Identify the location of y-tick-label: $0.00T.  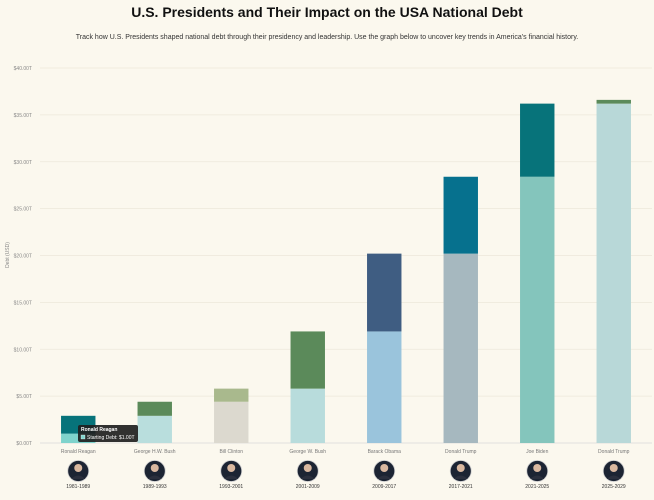
(24, 444).